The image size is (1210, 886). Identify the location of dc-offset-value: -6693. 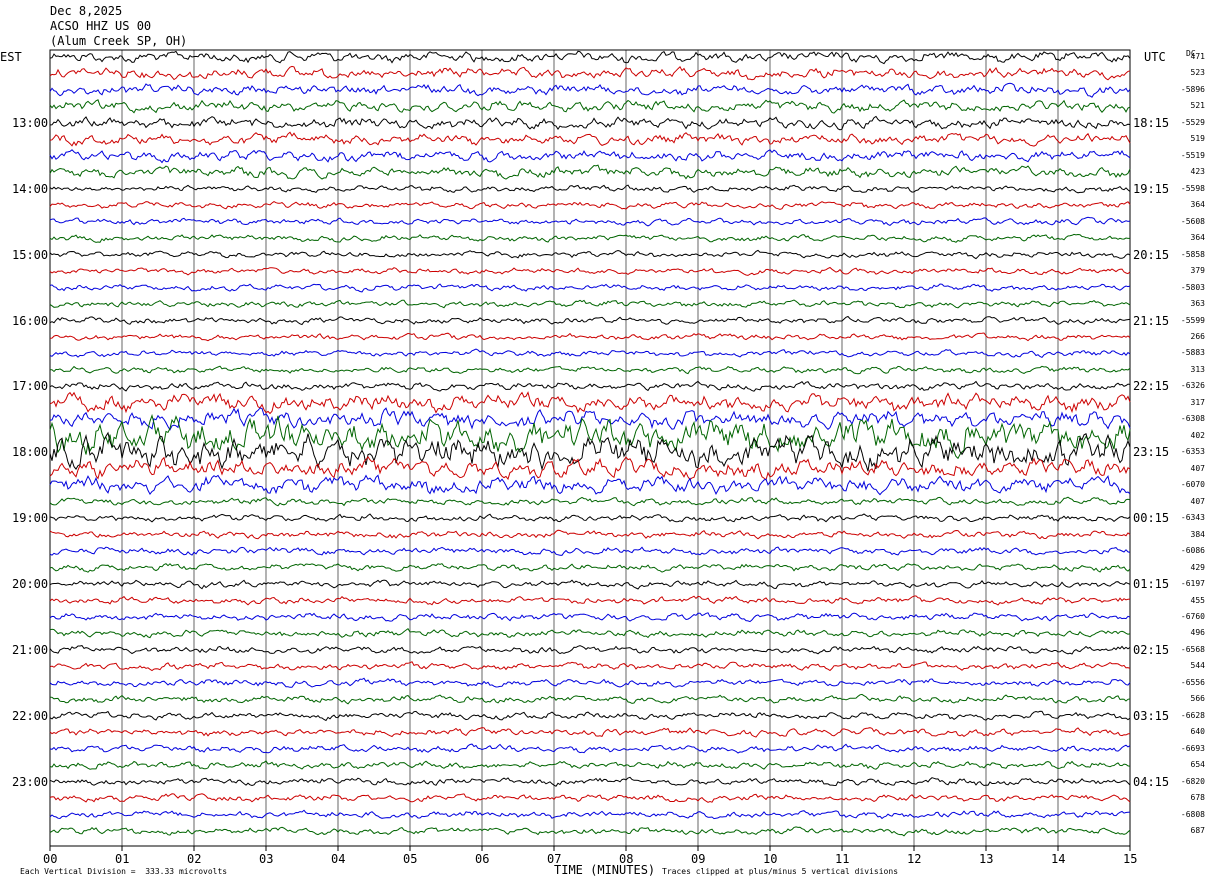
(1192, 748).